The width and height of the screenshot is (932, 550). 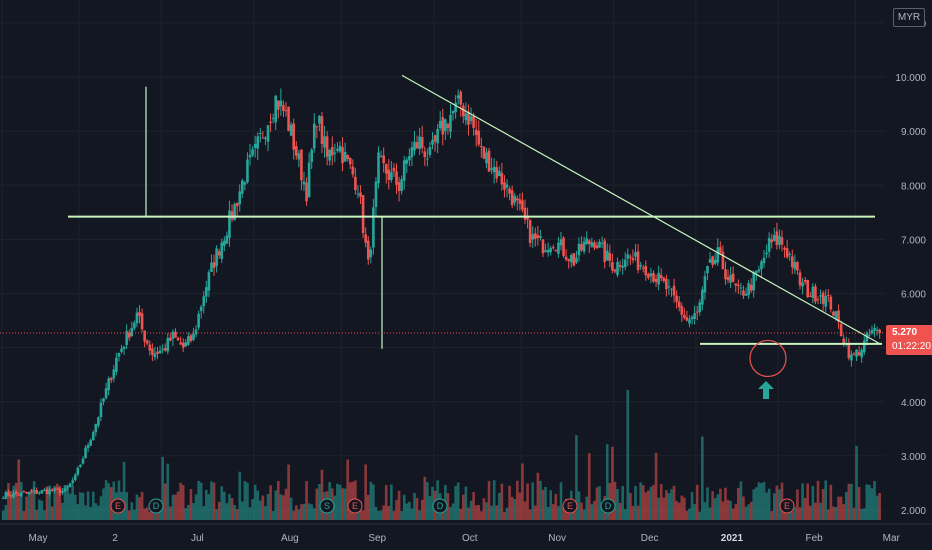 What do you see at coordinates (327, 506) in the screenshot?
I see `event-marker-split: S` at bounding box center [327, 506].